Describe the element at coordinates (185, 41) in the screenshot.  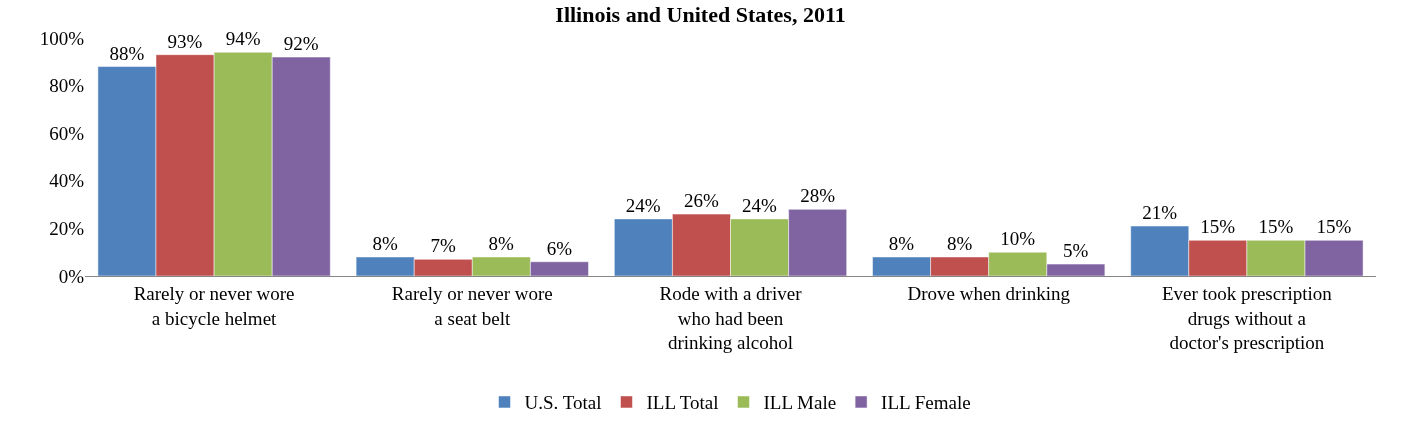
I see `data-label: 93%` at that location.